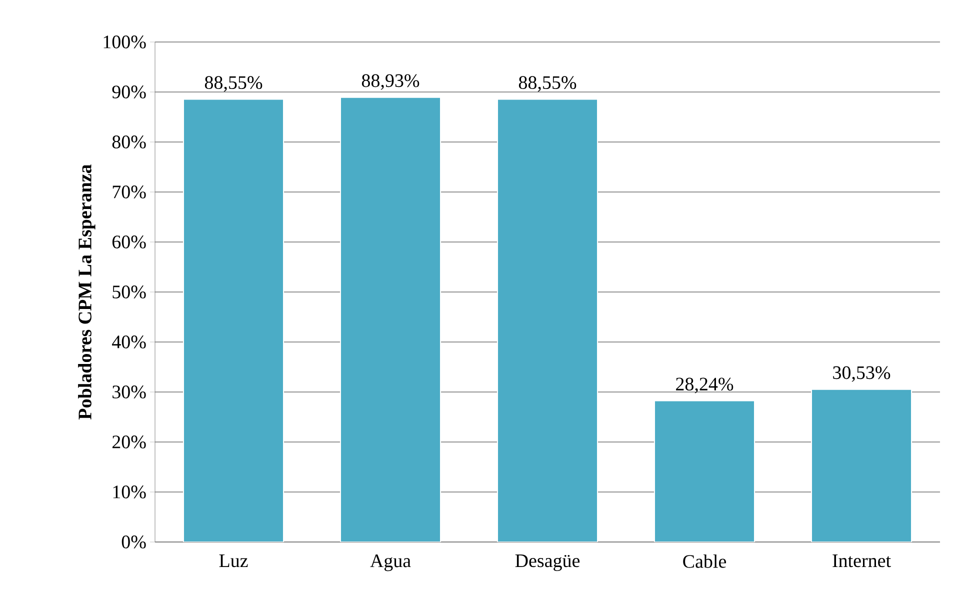 The image size is (953, 591). What do you see at coordinates (134, 542) in the screenshot?
I see `y-tick-label: 0%` at bounding box center [134, 542].